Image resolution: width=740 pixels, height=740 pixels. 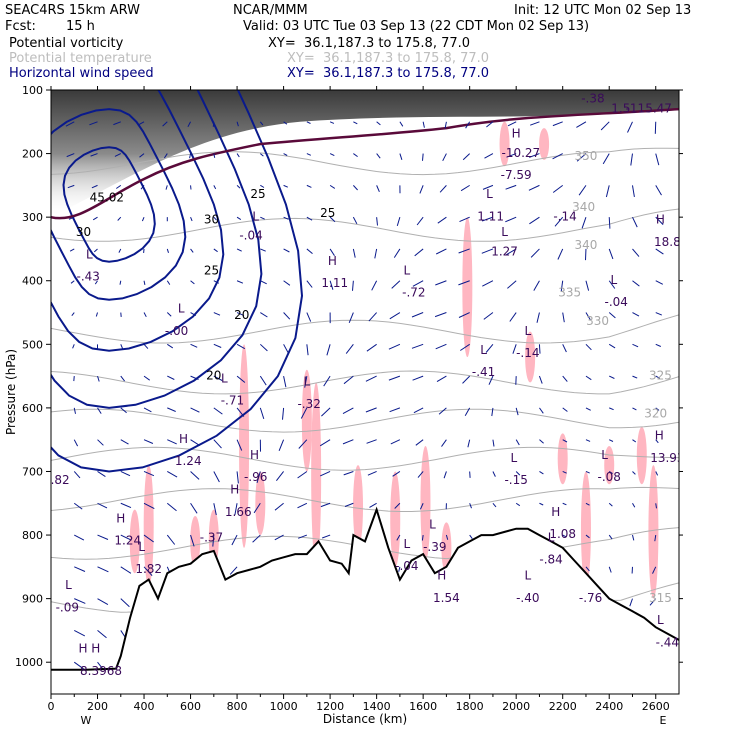 I want to click on pv-label: 1.08, so click(x=562, y=534).